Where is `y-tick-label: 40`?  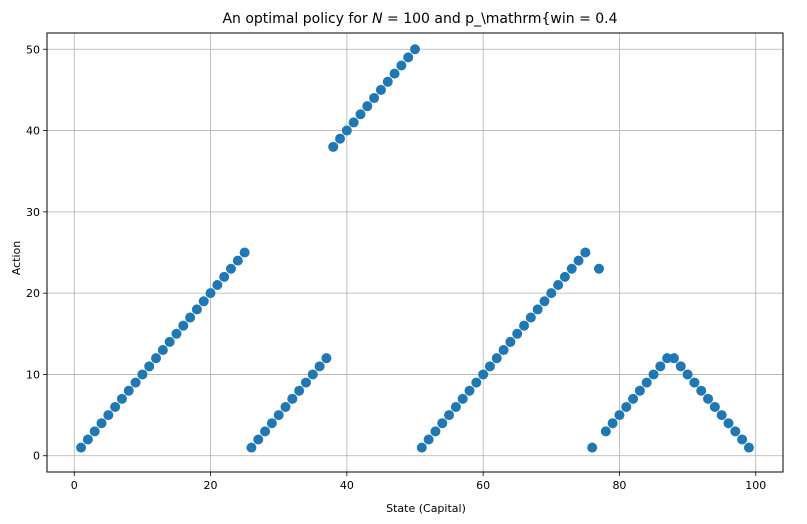
y-tick-label: 40 is located at coordinates (33, 131).